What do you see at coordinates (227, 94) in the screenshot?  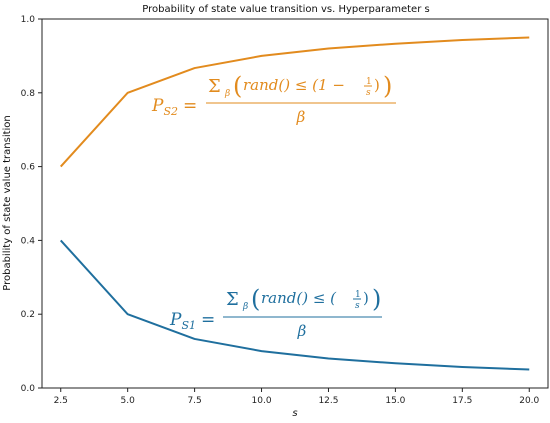 I see `formula-s2-sum-sub: β` at bounding box center [227, 94].